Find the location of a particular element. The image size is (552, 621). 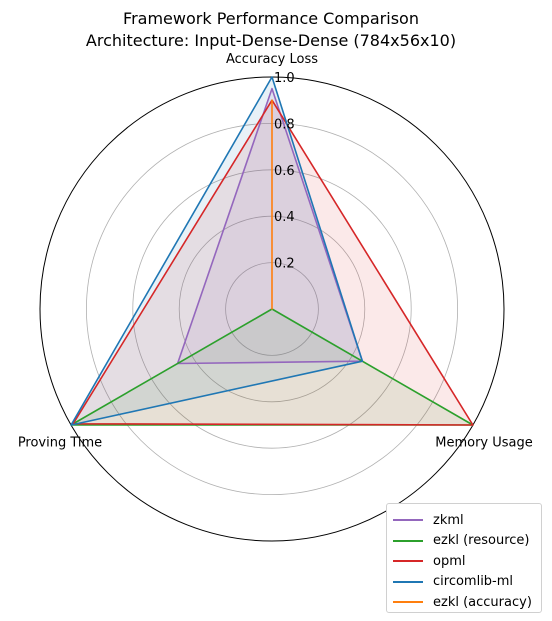

series-fill-zkml is located at coordinates (270, 226).